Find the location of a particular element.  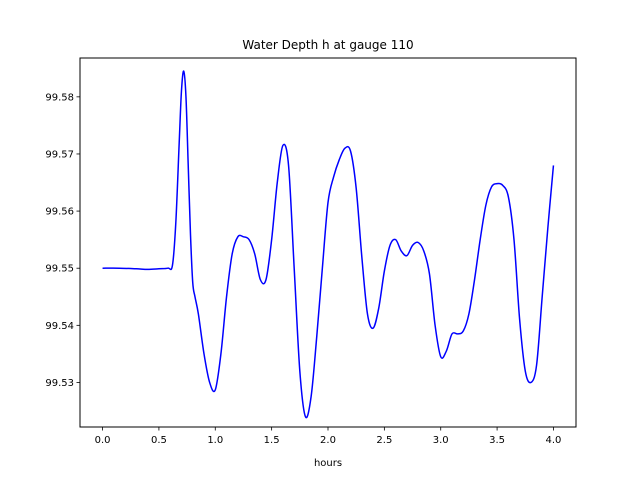

x-tick-label: 2.5 is located at coordinates (384, 440).